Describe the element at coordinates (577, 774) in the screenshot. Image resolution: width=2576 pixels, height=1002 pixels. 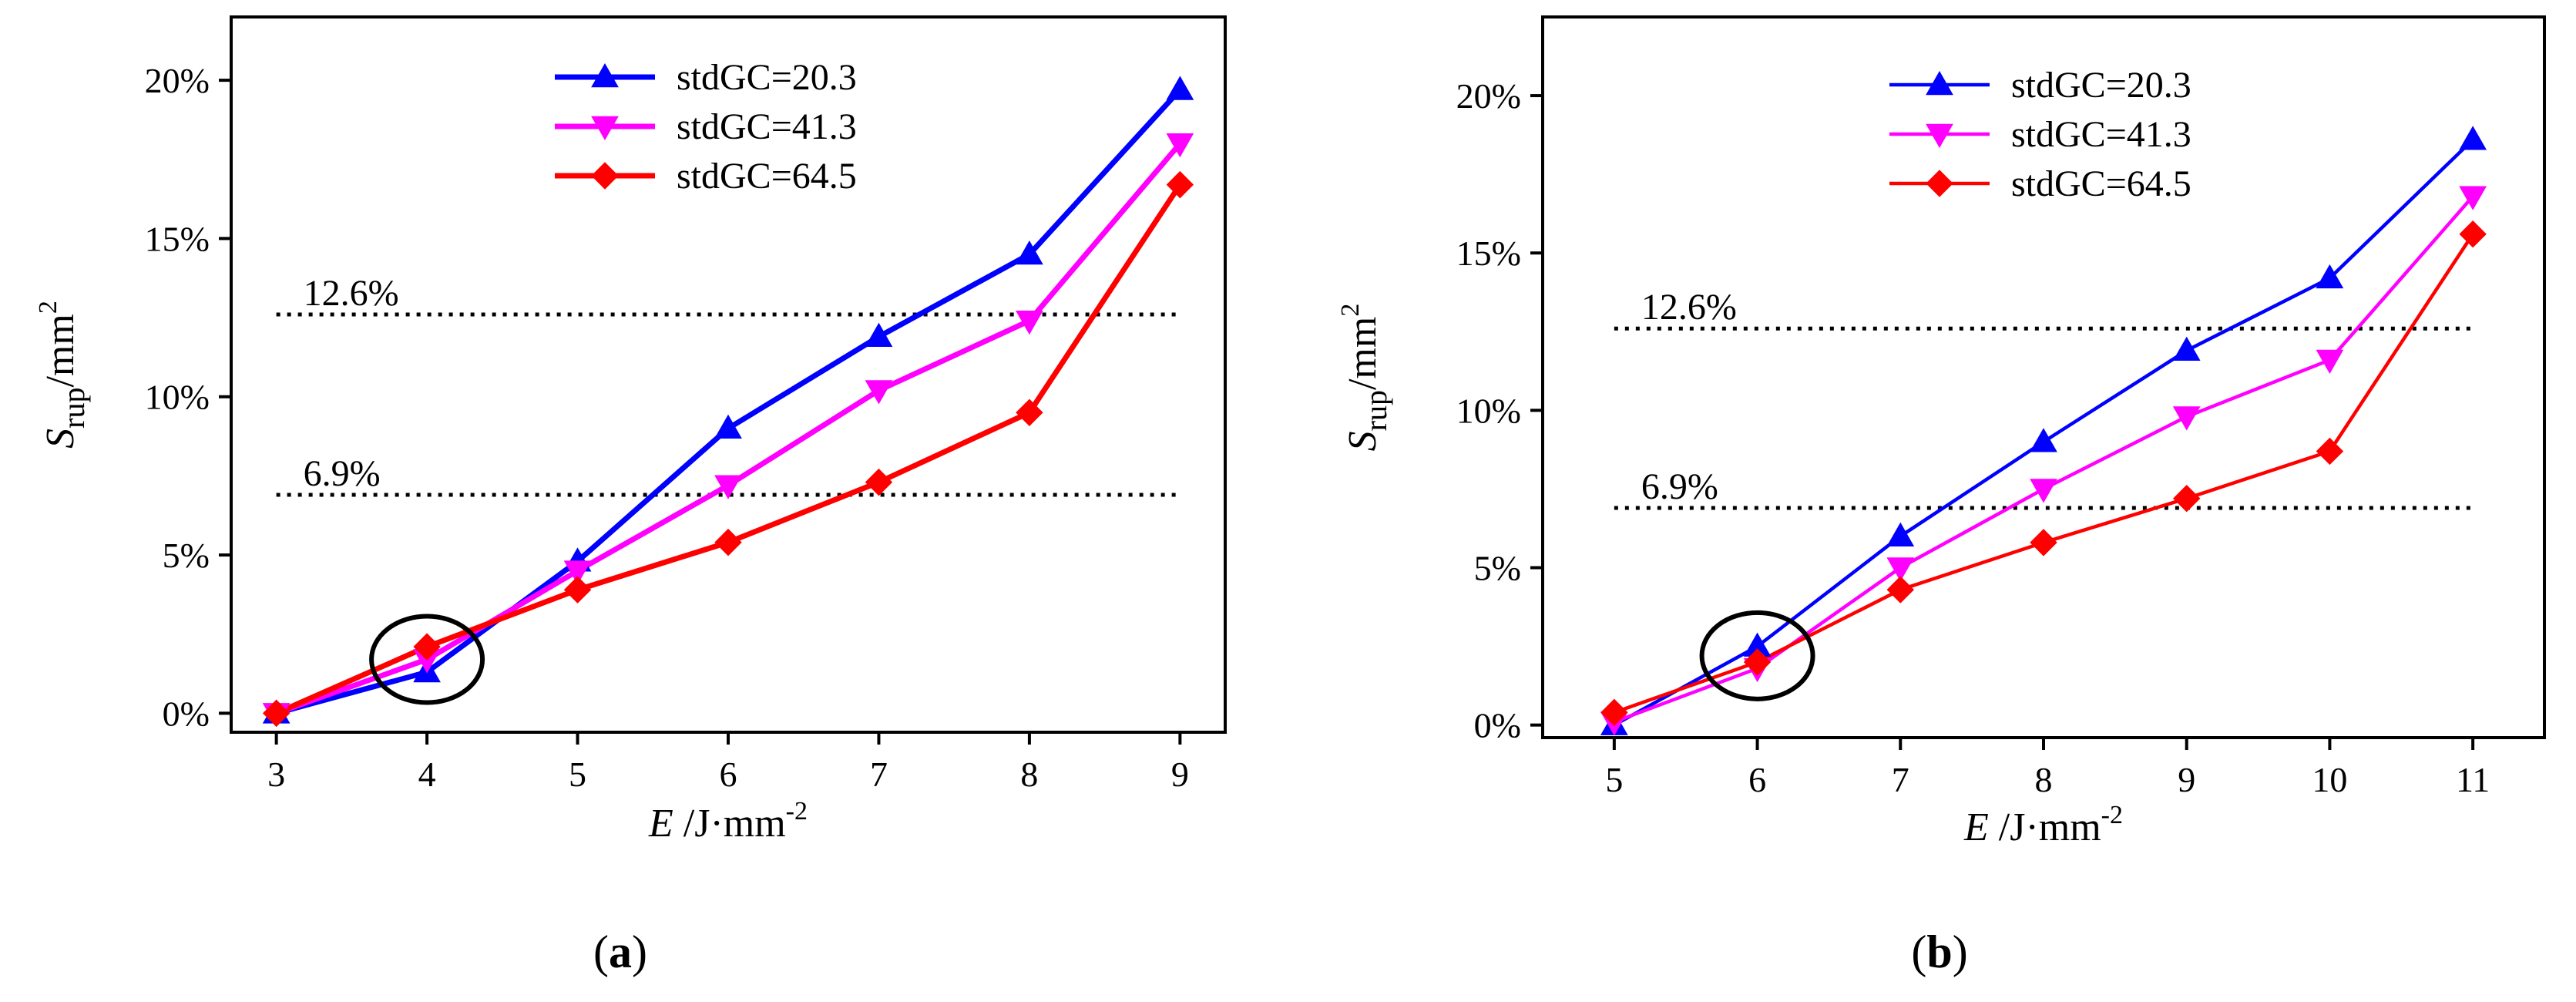
I see `x-tick-label: 5` at that location.